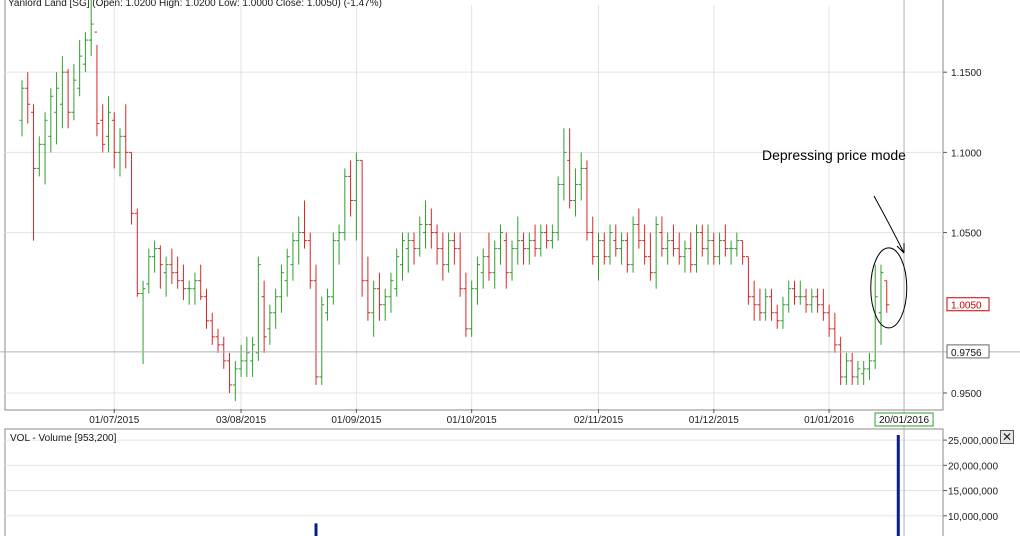 The width and height of the screenshot is (1020, 536). Describe the element at coordinates (63, 438) in the screenshot. I see `volume-panel-title: VOL - Volume [953,200]` at that location.